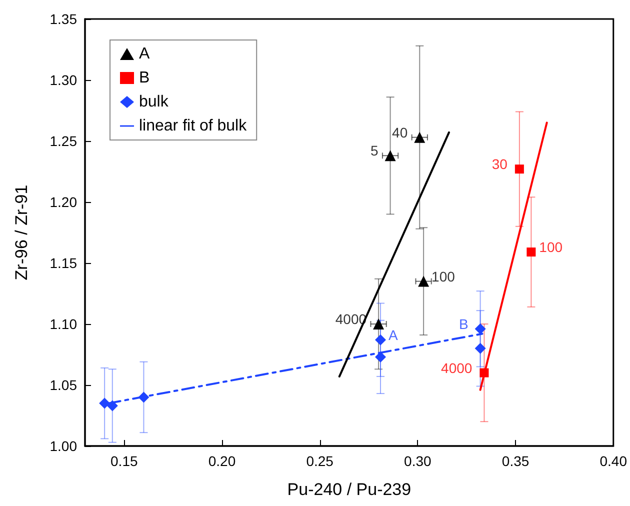  Describe the element at coordinates (154, 102) in the screenshot. I see `legend-label: bulk` at that location.